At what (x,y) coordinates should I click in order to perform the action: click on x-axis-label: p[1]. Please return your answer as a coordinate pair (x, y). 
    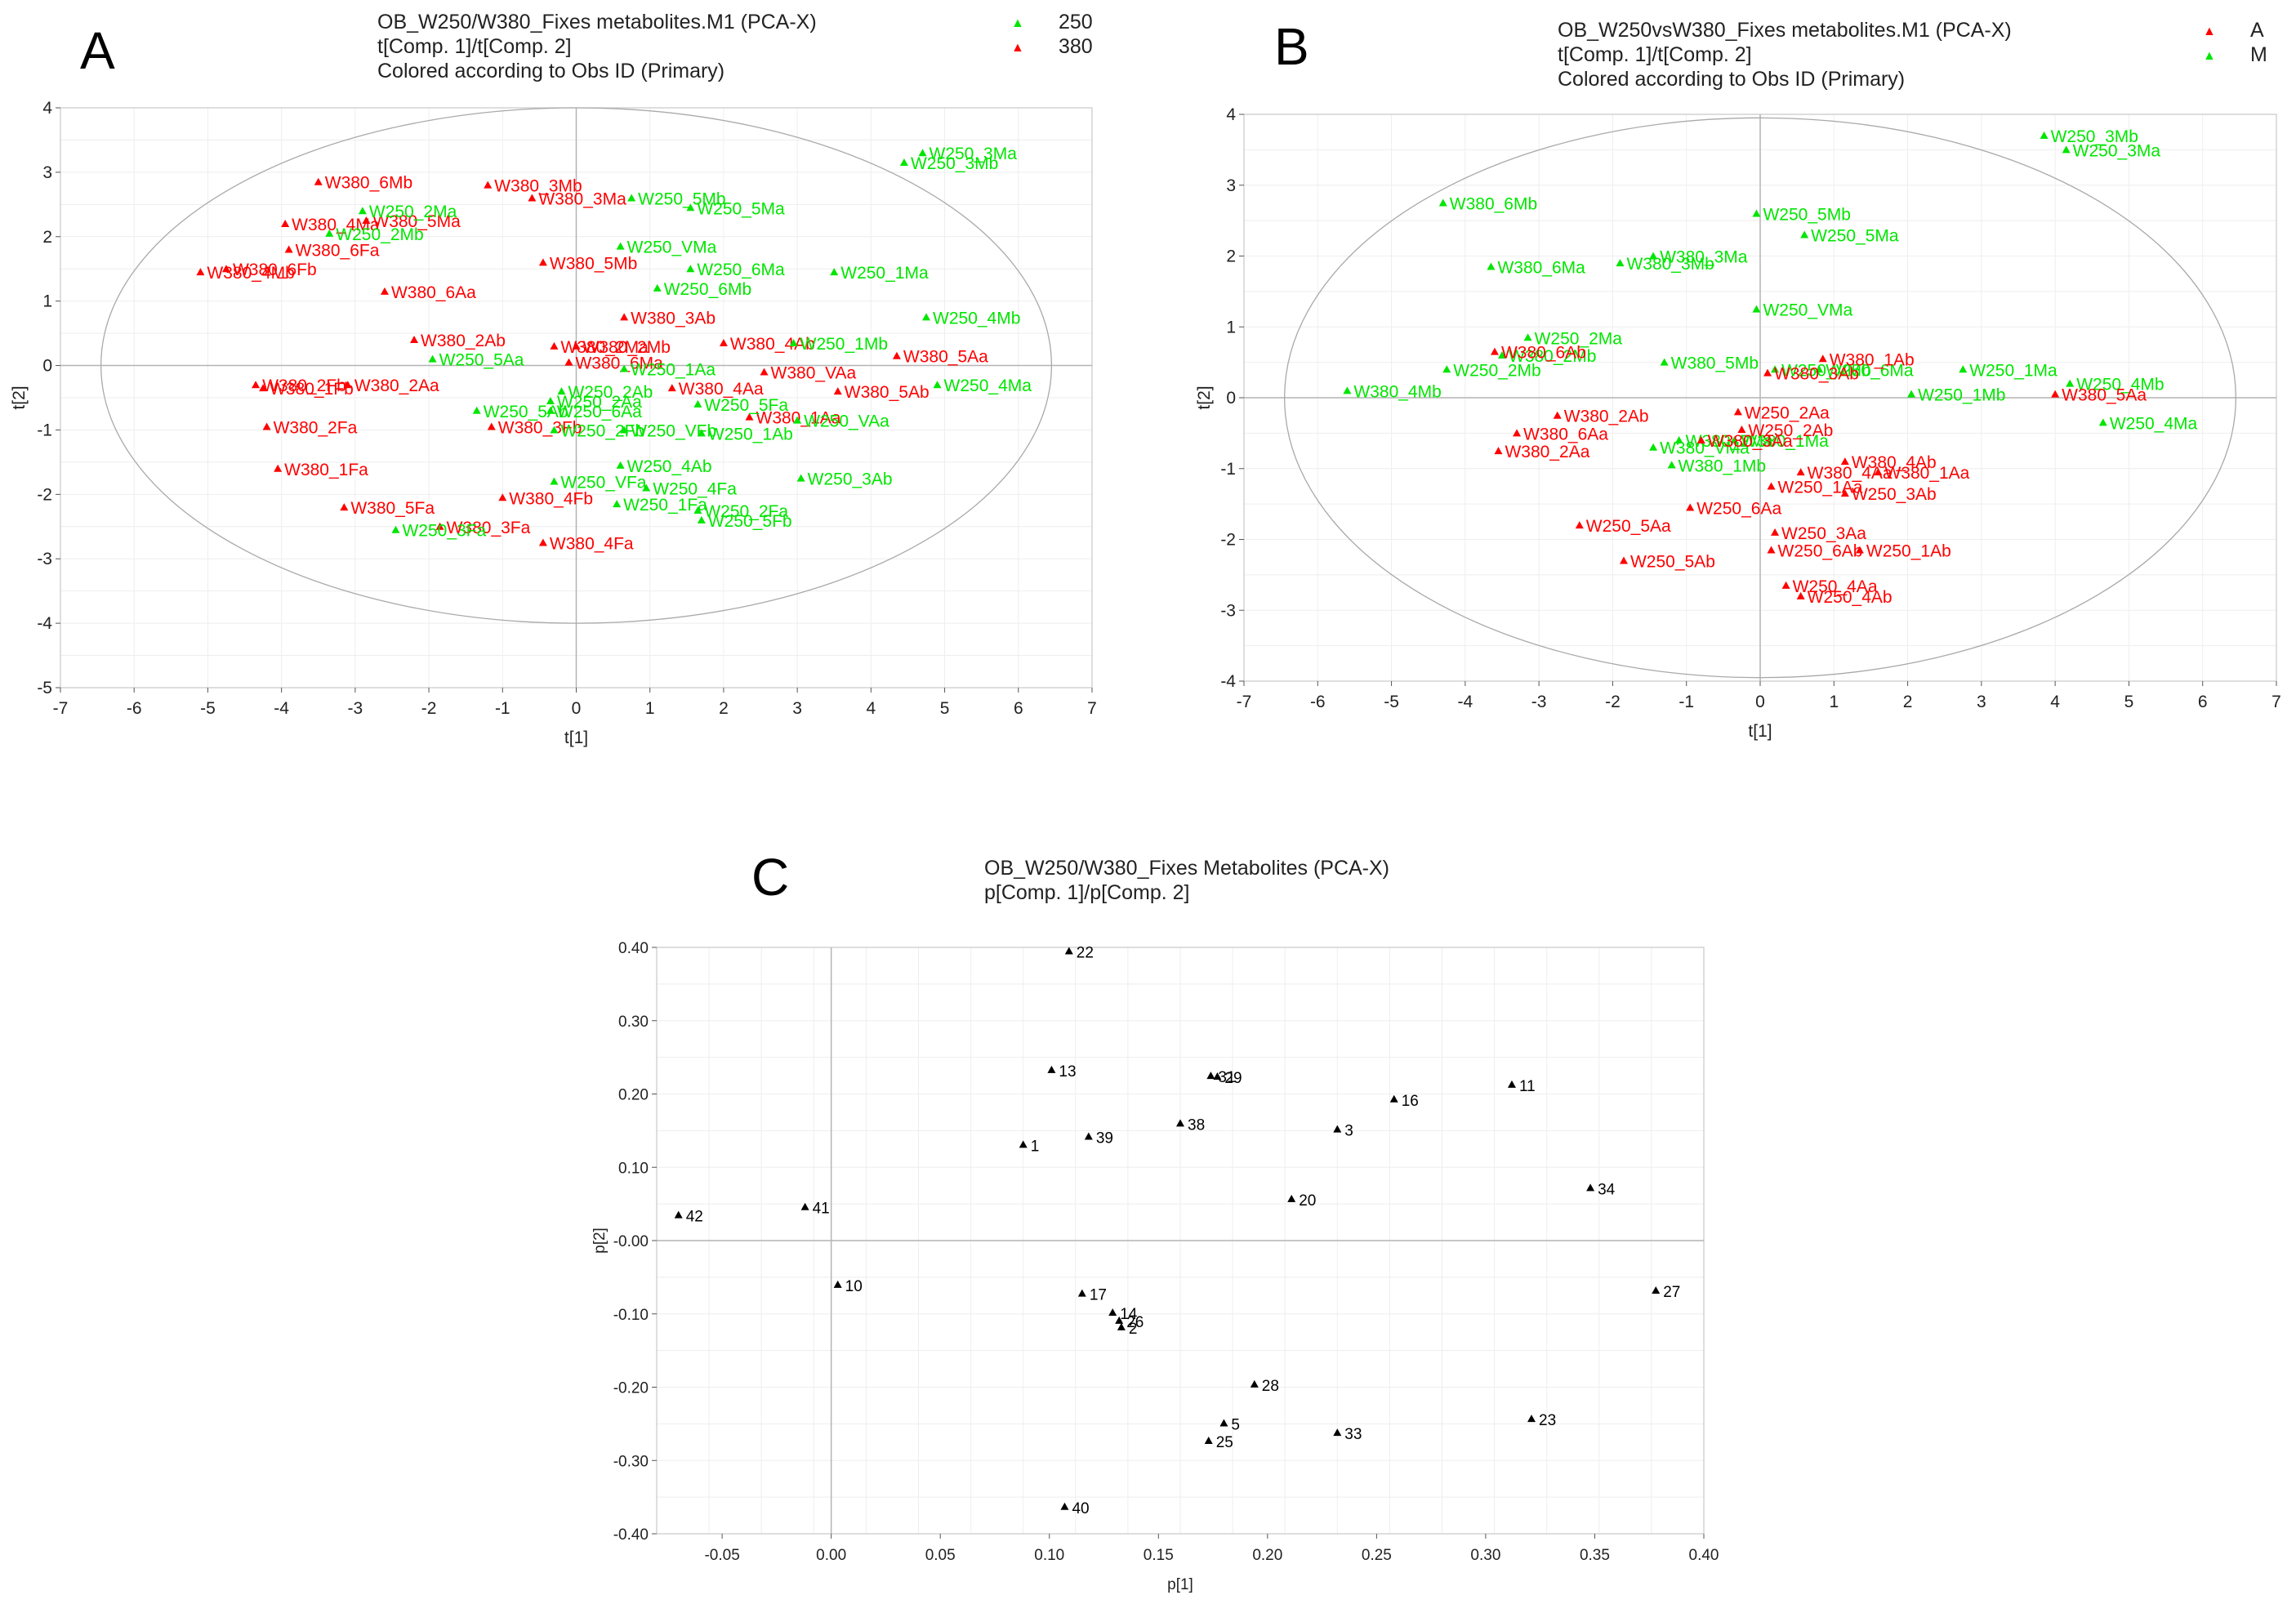
    Looking at the image, I should click on (1180, 1584).